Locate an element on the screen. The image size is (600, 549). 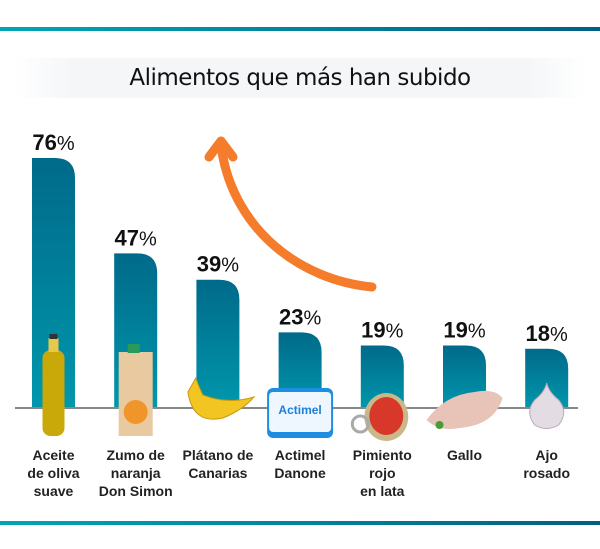
category-label: Aceite de oliva suave is located at coordinates (53, 473).